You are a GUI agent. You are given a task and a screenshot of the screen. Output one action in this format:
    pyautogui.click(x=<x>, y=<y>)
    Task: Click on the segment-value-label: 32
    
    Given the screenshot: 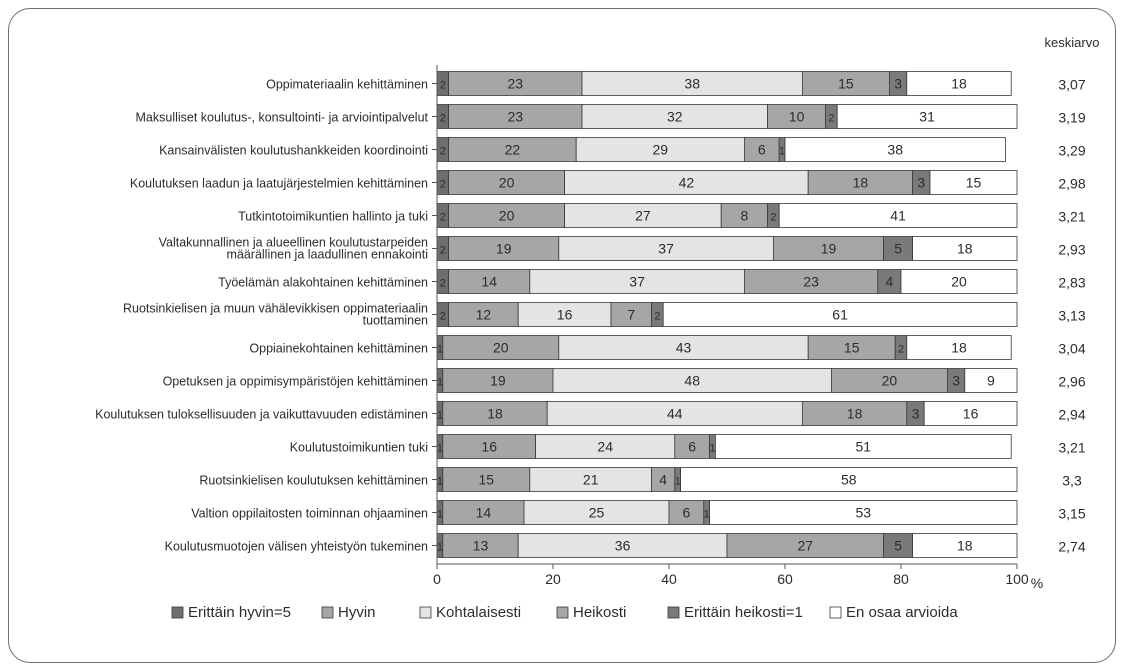 What is the action you would take?
    pyautogui.click(x=675, y=117)
    